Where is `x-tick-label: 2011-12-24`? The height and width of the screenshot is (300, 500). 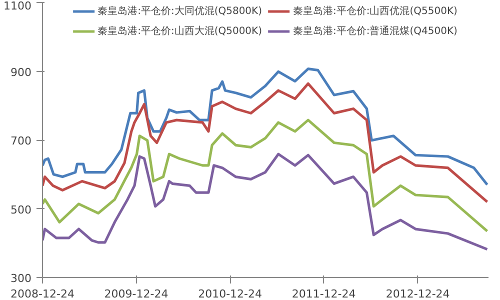 x-tick-label: 2011-12-24 is located at coordinates (324, 294).